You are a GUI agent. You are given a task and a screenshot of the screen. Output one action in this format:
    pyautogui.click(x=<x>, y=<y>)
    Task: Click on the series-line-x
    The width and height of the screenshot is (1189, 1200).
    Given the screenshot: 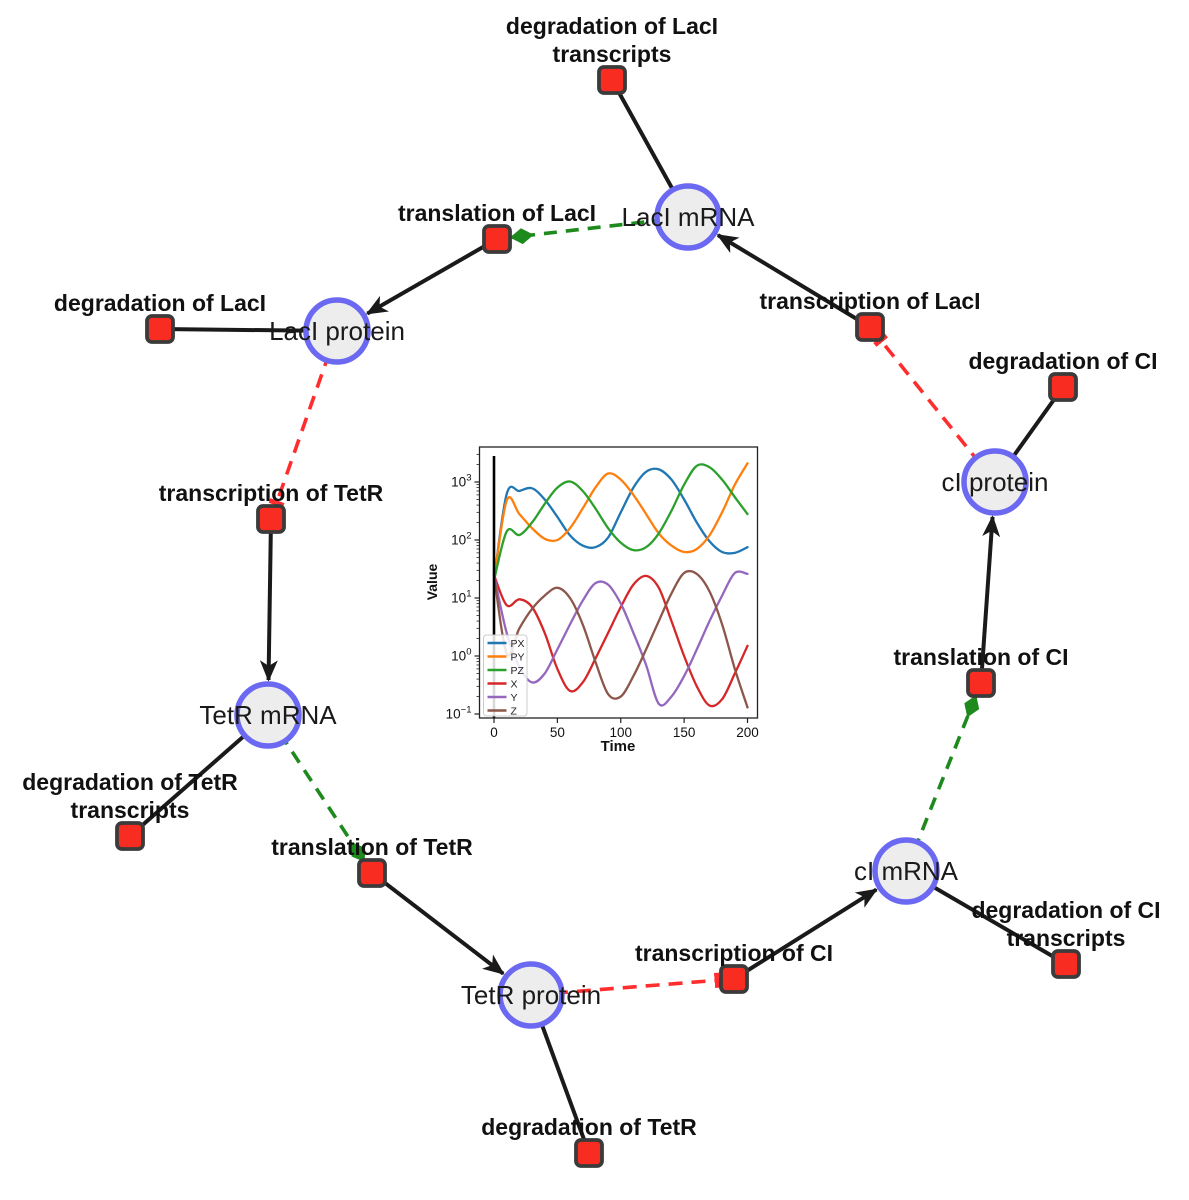 What is the action you would take?
    pyautogui.click(x=620, y=640)
    